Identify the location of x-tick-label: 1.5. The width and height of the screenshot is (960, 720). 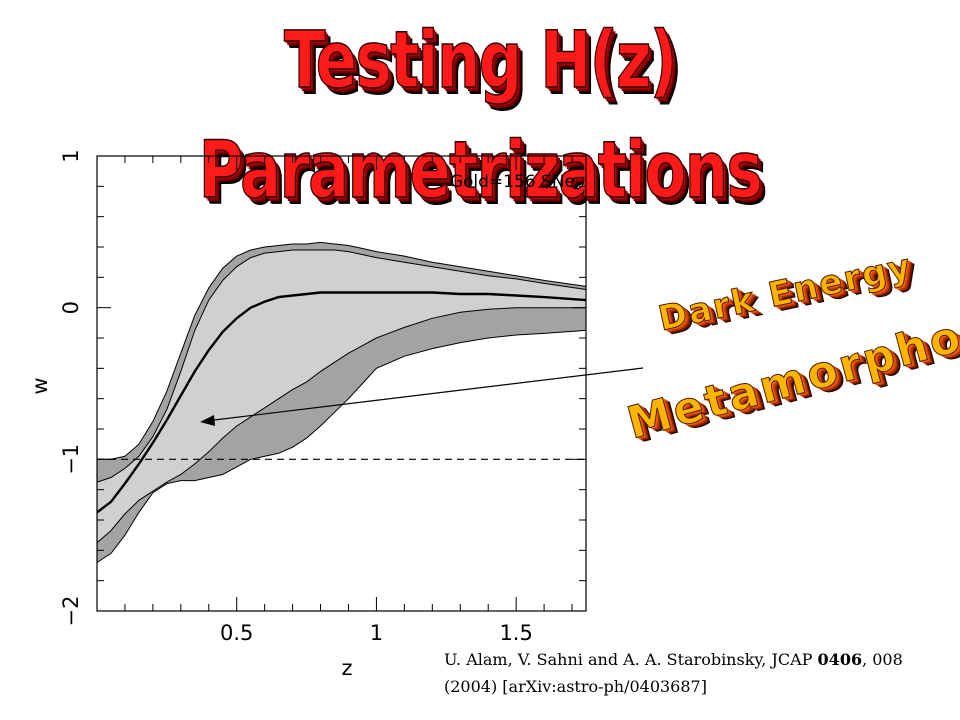
(515, 633).